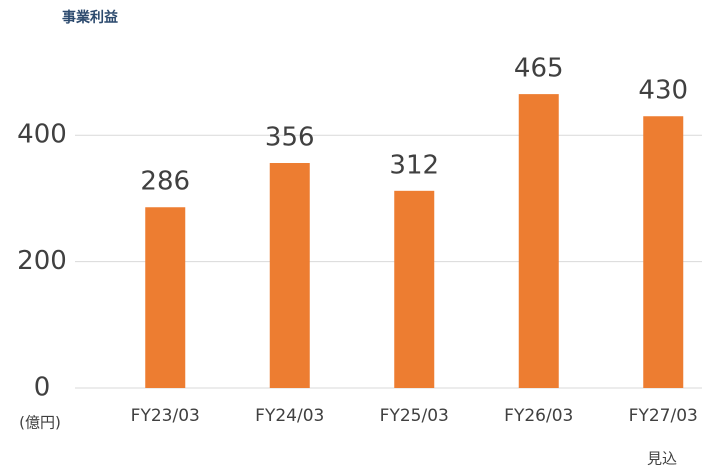  Describe the element at coordinates (90, 17) in the screenshot. I see `chart-title: 事業利益` at that location.